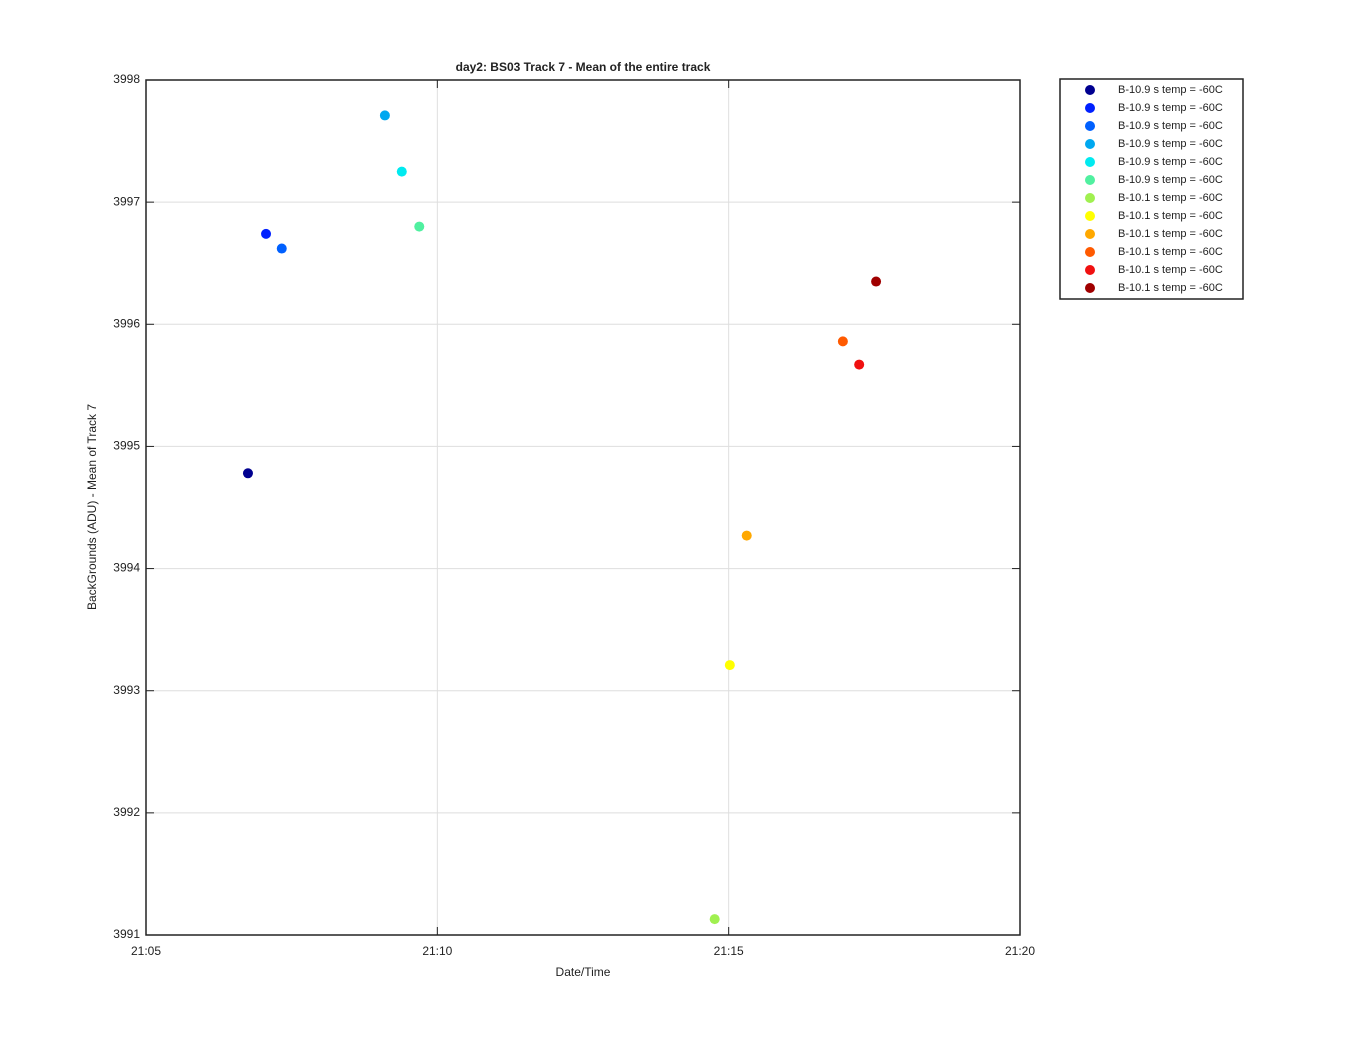 This screenshot has height=1050, width=1350. What do you see at coordinates (126, 812) in the screenshot?
I see `y-tick-label: 3992` at bounding box center [126, 812].